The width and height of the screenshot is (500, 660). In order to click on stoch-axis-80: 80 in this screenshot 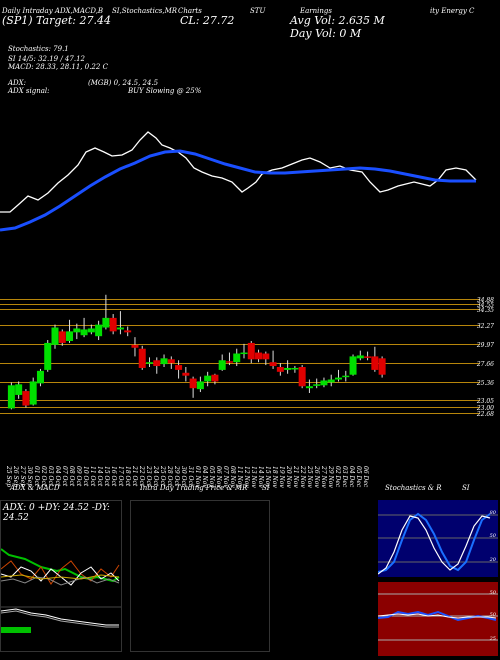, I will do `click(492, 513)`.